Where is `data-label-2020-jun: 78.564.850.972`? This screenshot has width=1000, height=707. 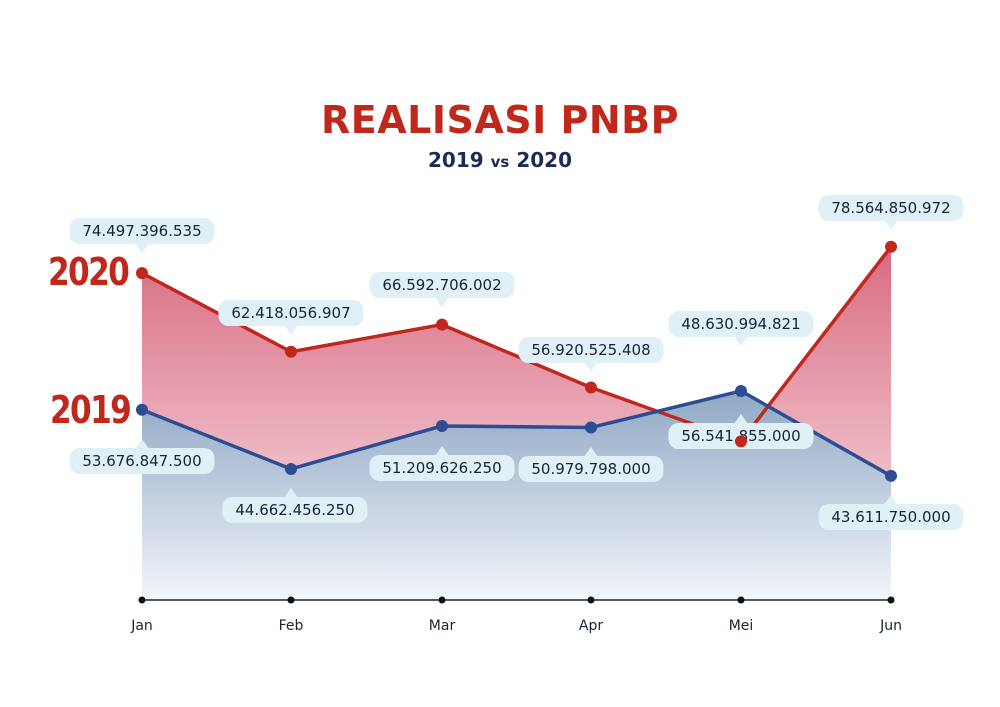 data-label-2020-jun: 78.564.850.972 is located at coordinates (891, 212).